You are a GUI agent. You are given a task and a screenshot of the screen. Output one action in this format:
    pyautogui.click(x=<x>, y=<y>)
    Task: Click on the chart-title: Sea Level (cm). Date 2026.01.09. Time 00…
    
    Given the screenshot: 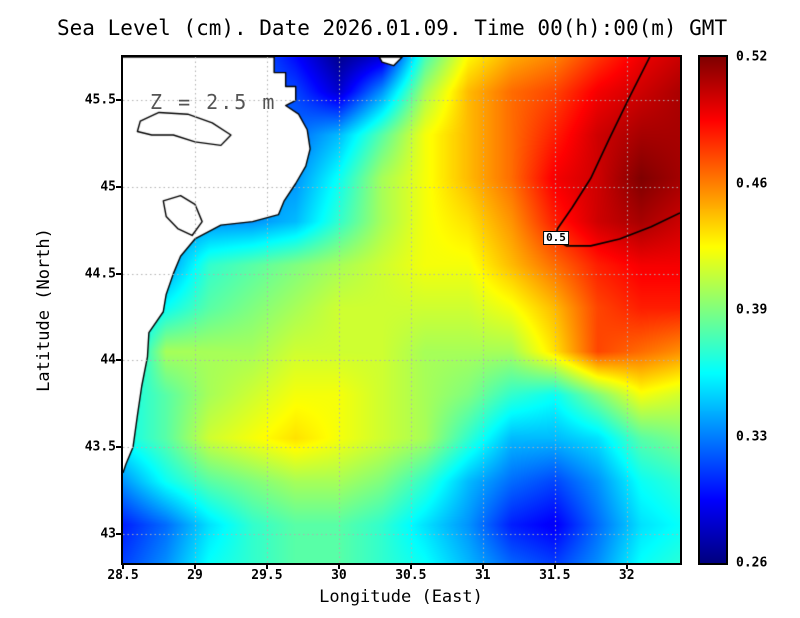 What is the action you would take?
    pyautogui.click(x=392, y=28)
    